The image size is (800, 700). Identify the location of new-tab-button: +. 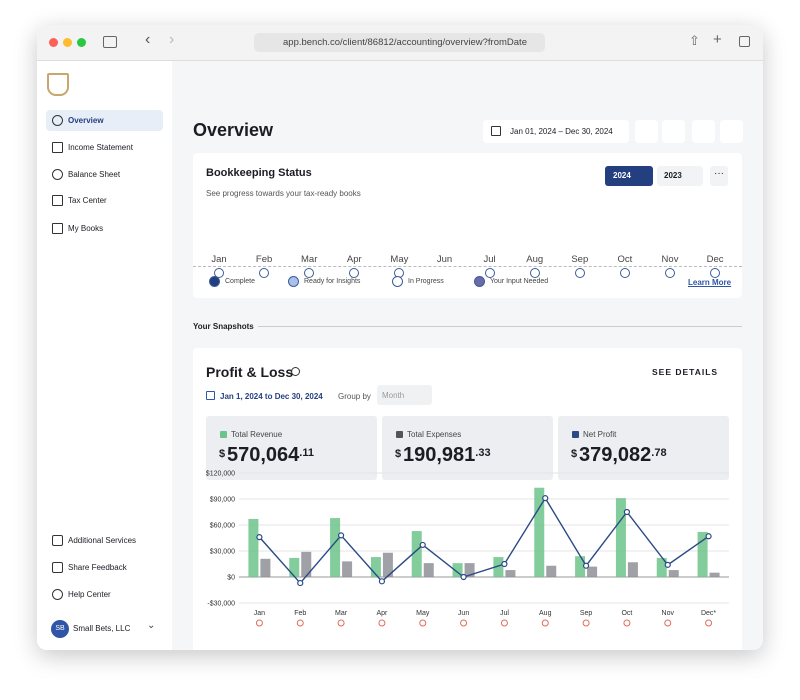
(717, 39).